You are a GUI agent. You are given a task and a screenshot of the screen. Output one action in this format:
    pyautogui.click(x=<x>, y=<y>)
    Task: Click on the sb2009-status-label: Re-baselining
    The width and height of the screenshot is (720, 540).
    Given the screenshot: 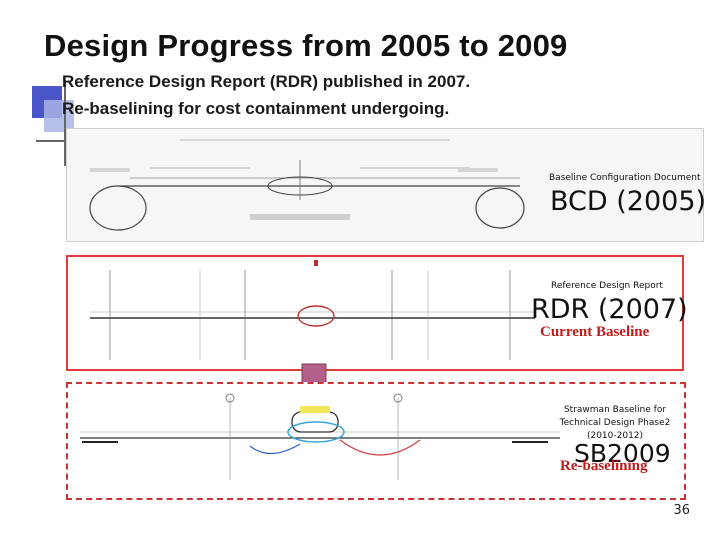 What is the action you would take?
    pyautogui.click(x=604, y=466)
    